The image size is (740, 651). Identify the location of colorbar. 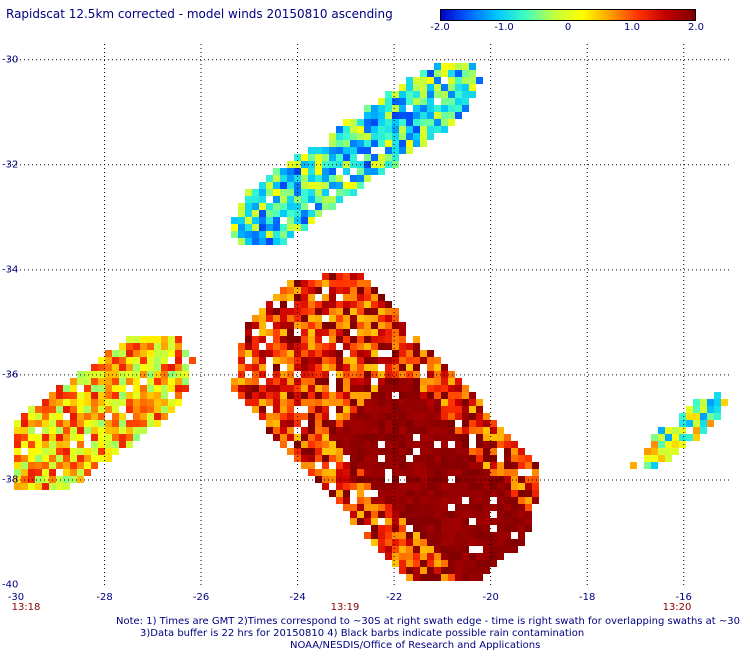
(568, 15).